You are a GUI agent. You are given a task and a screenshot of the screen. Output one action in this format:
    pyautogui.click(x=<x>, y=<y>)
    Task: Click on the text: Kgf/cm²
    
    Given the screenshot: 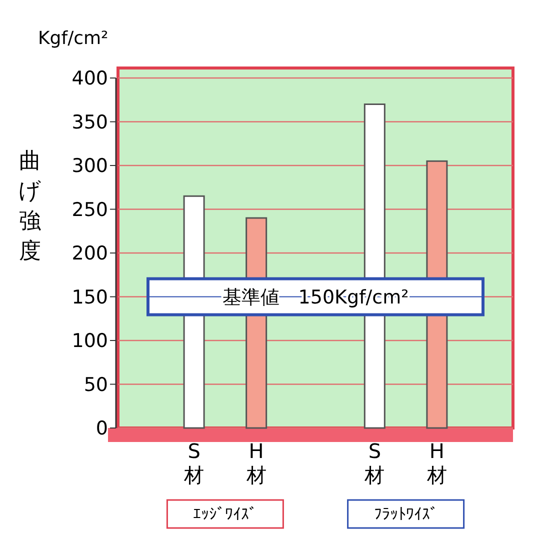 What is the action you would take?
    pyautogui.click(x=73, y=38)
    